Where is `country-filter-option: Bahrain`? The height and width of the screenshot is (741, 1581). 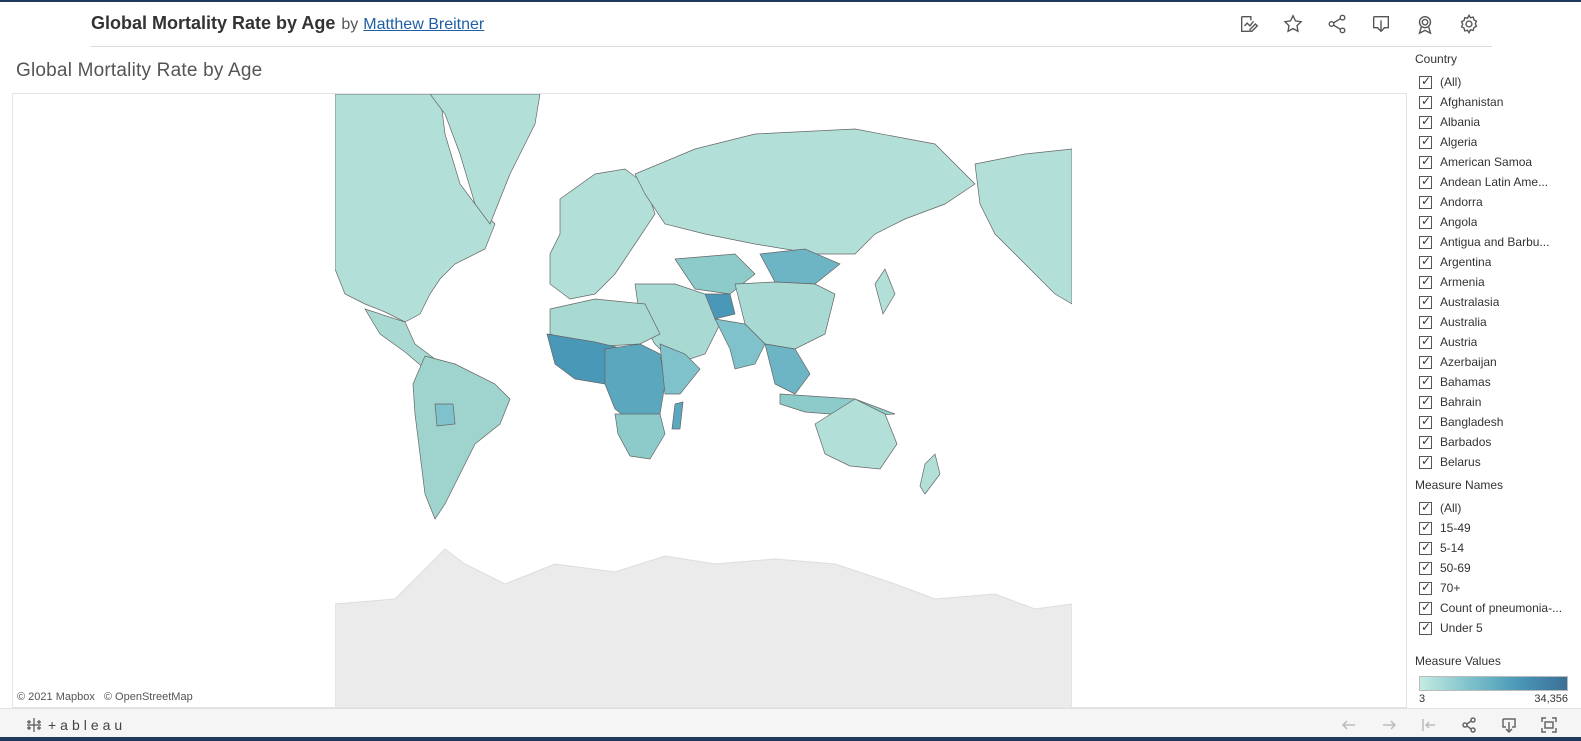
country-filter-option: Bahrain is located at coordinates (1495, 402).